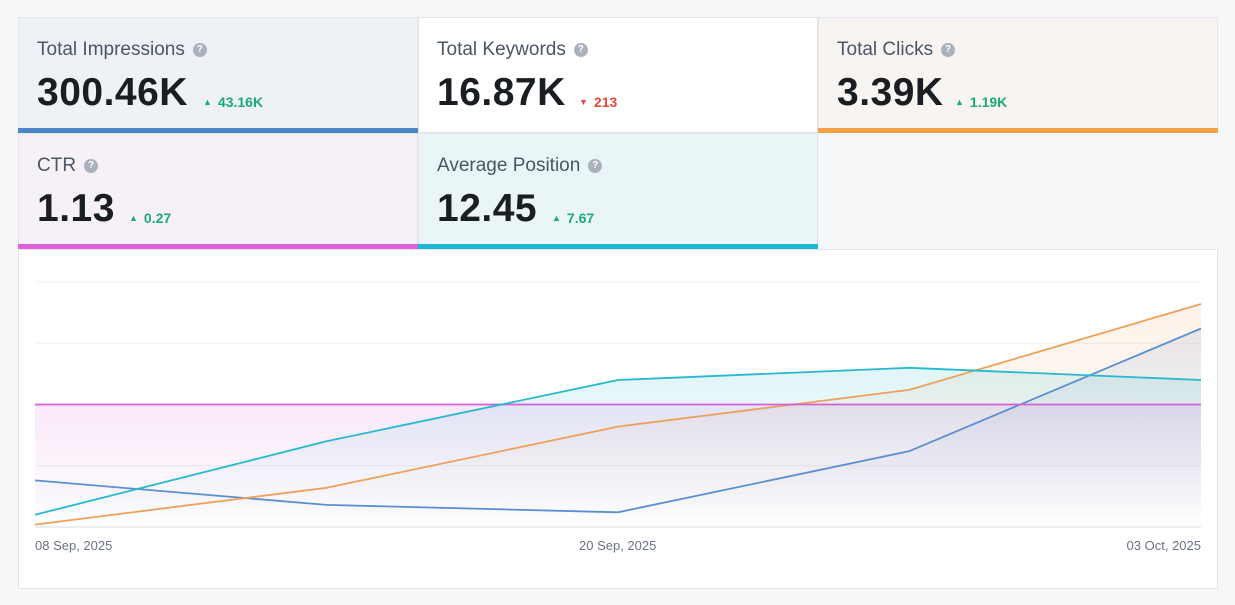 This screenshot has width=1235, height=605. What do you see at coordinates (111, 49) in the screenshot?
I see `card-label: Total Impressions` at bounding box center [111, 49].